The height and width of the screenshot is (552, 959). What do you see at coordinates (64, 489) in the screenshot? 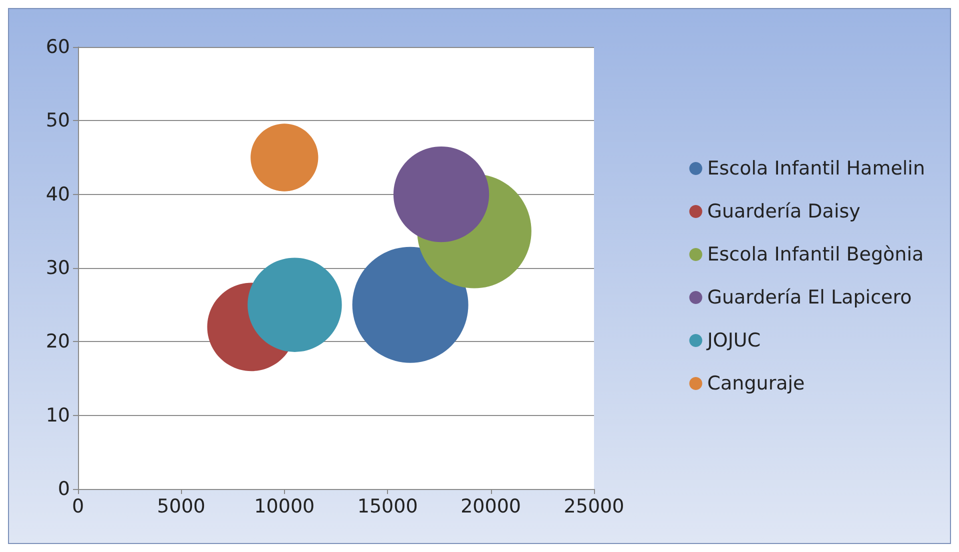
I see `y-tick-label: 0` at bounding box center [64, 489].